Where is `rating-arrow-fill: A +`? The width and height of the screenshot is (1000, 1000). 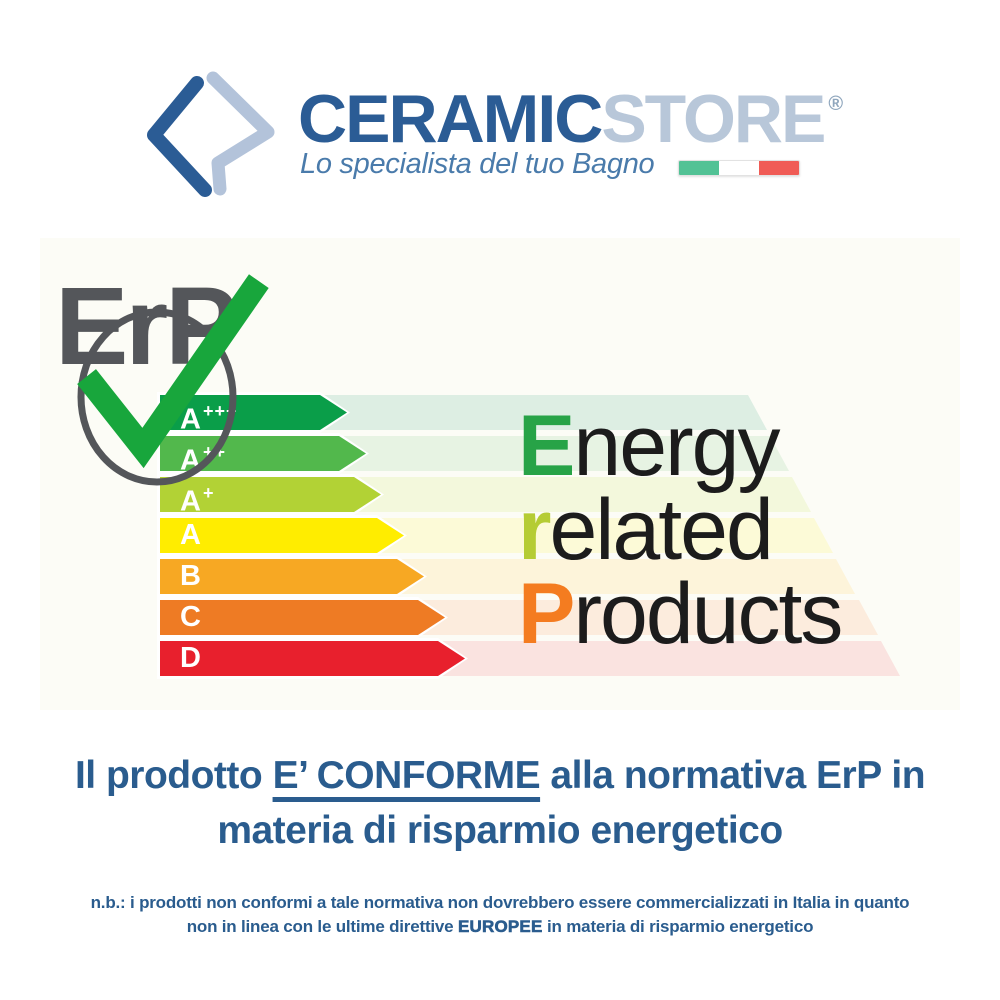 rating-arrow-fill: A + is located at coordinates (270, 494).